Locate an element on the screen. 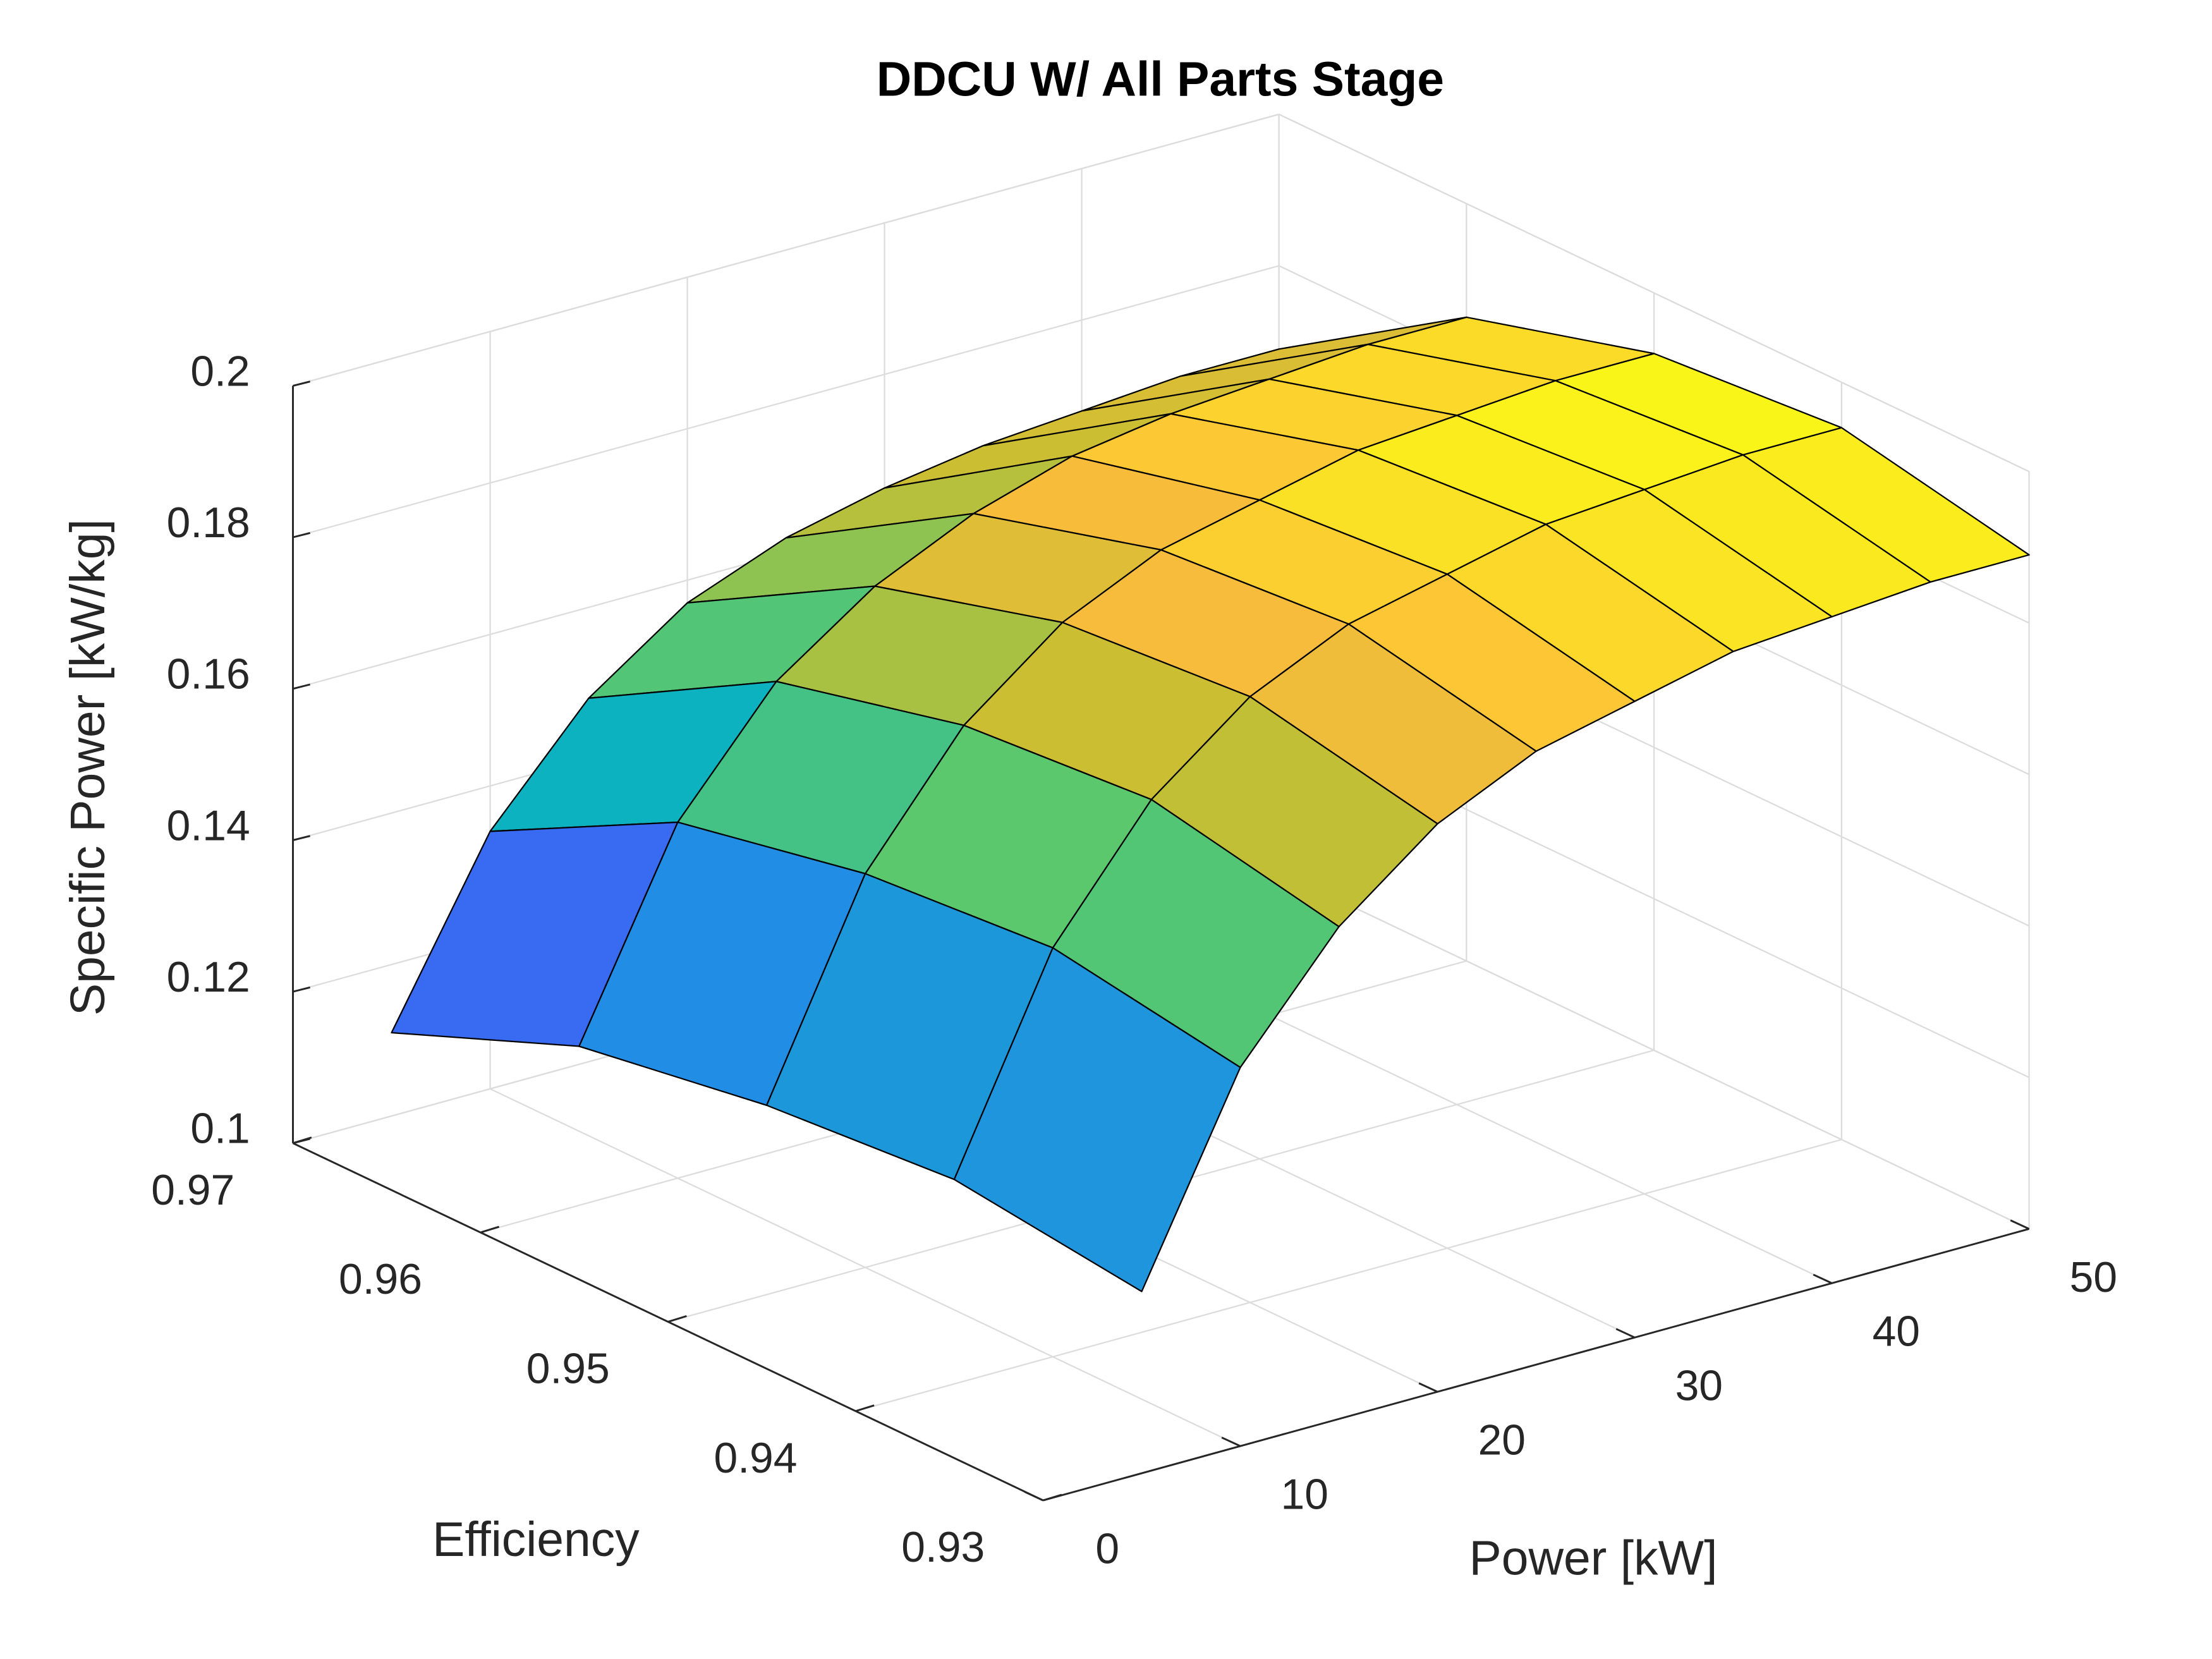  z-tick-label: 0.16 is located at coordinates (208, 674).